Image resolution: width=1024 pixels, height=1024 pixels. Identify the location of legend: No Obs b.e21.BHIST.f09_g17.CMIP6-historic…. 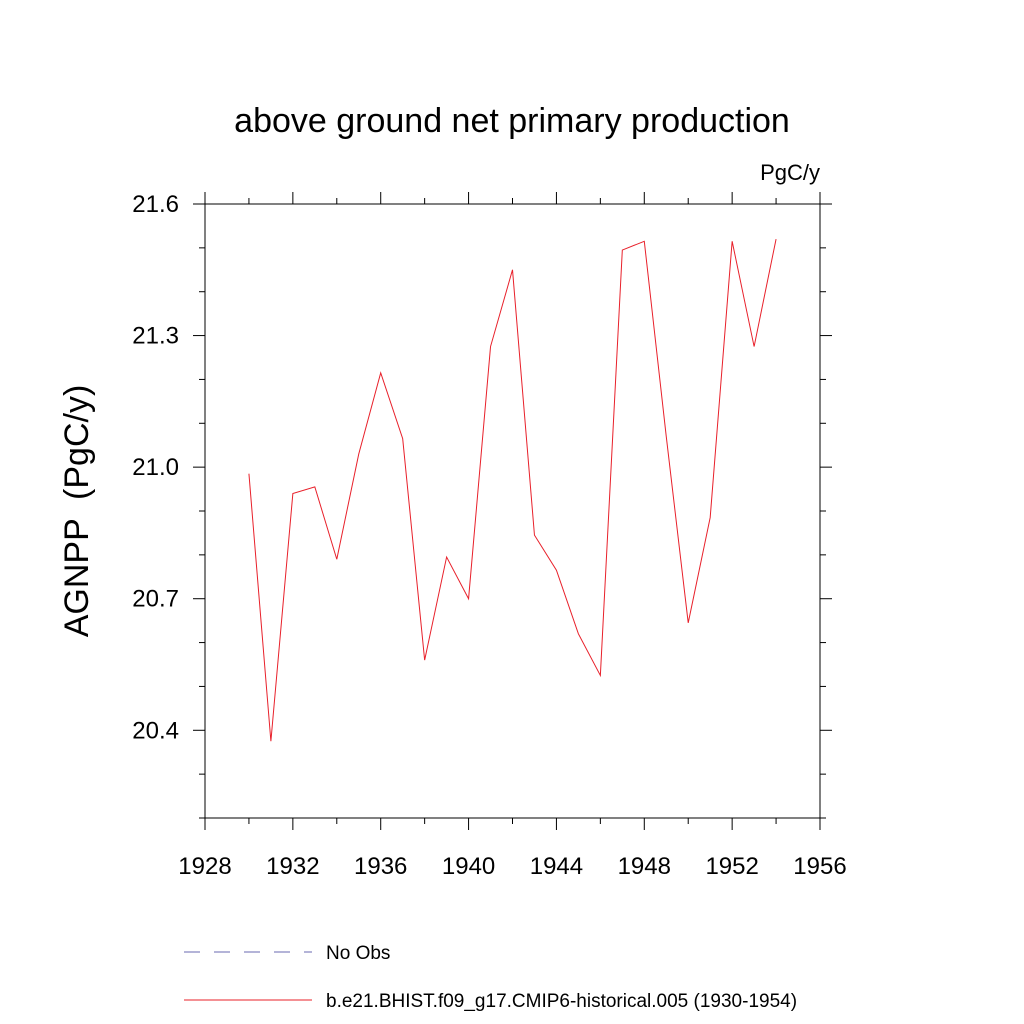
(490, 977).